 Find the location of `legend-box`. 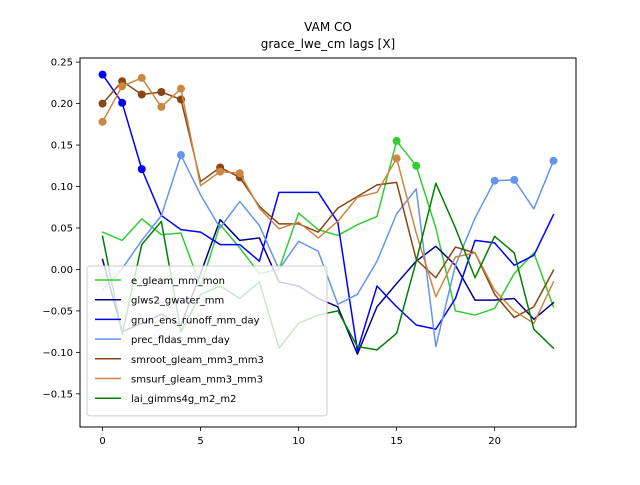

legend-box is located at coordinates (207, 341).